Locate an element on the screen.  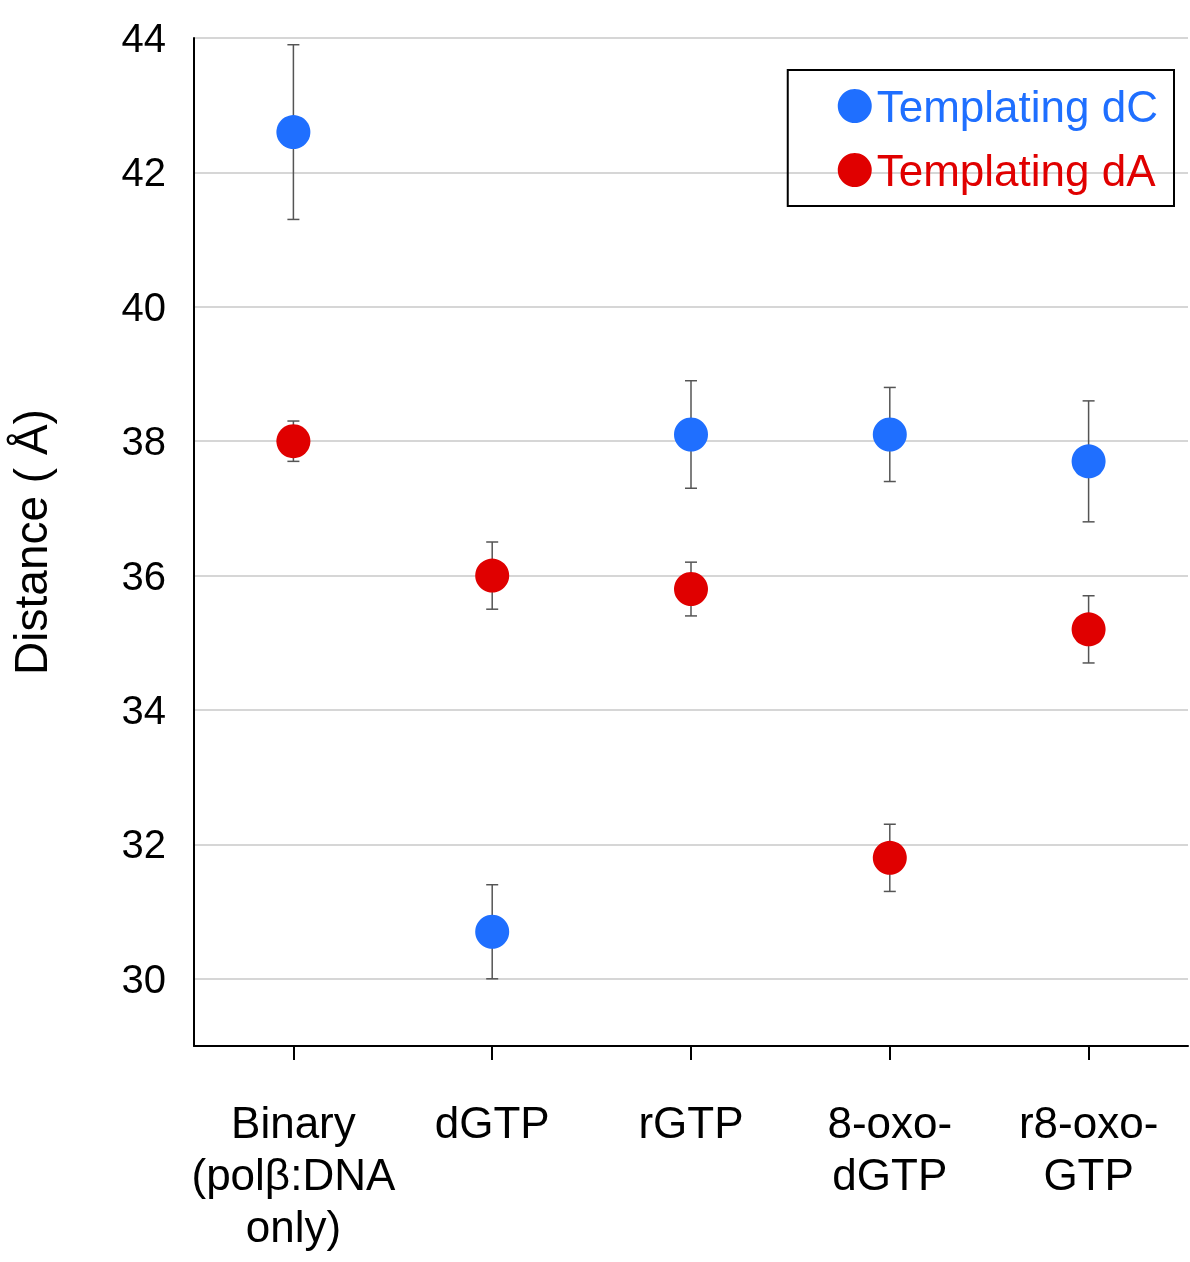
legend-label: Templating dA is located at coordinates (1016, 170).